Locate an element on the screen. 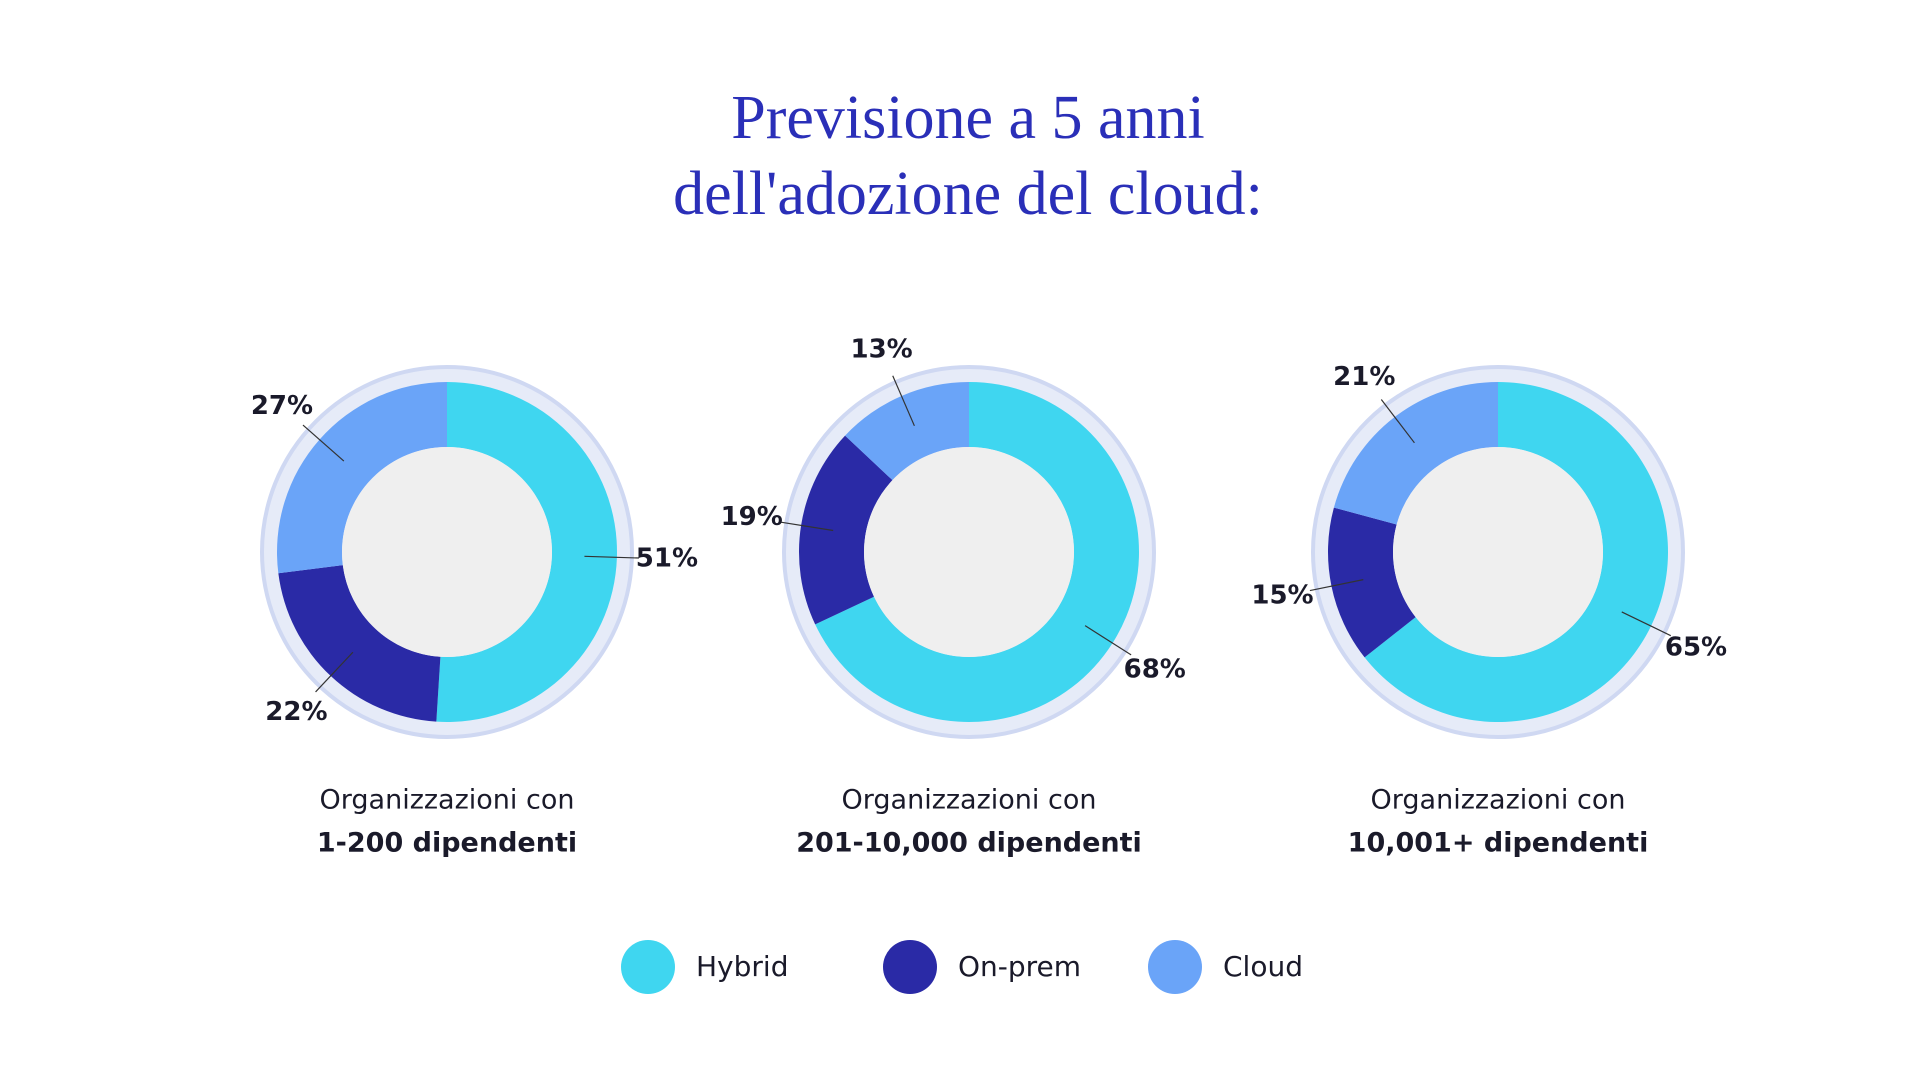  value-label: 27% is located at coordinates (282, 406).